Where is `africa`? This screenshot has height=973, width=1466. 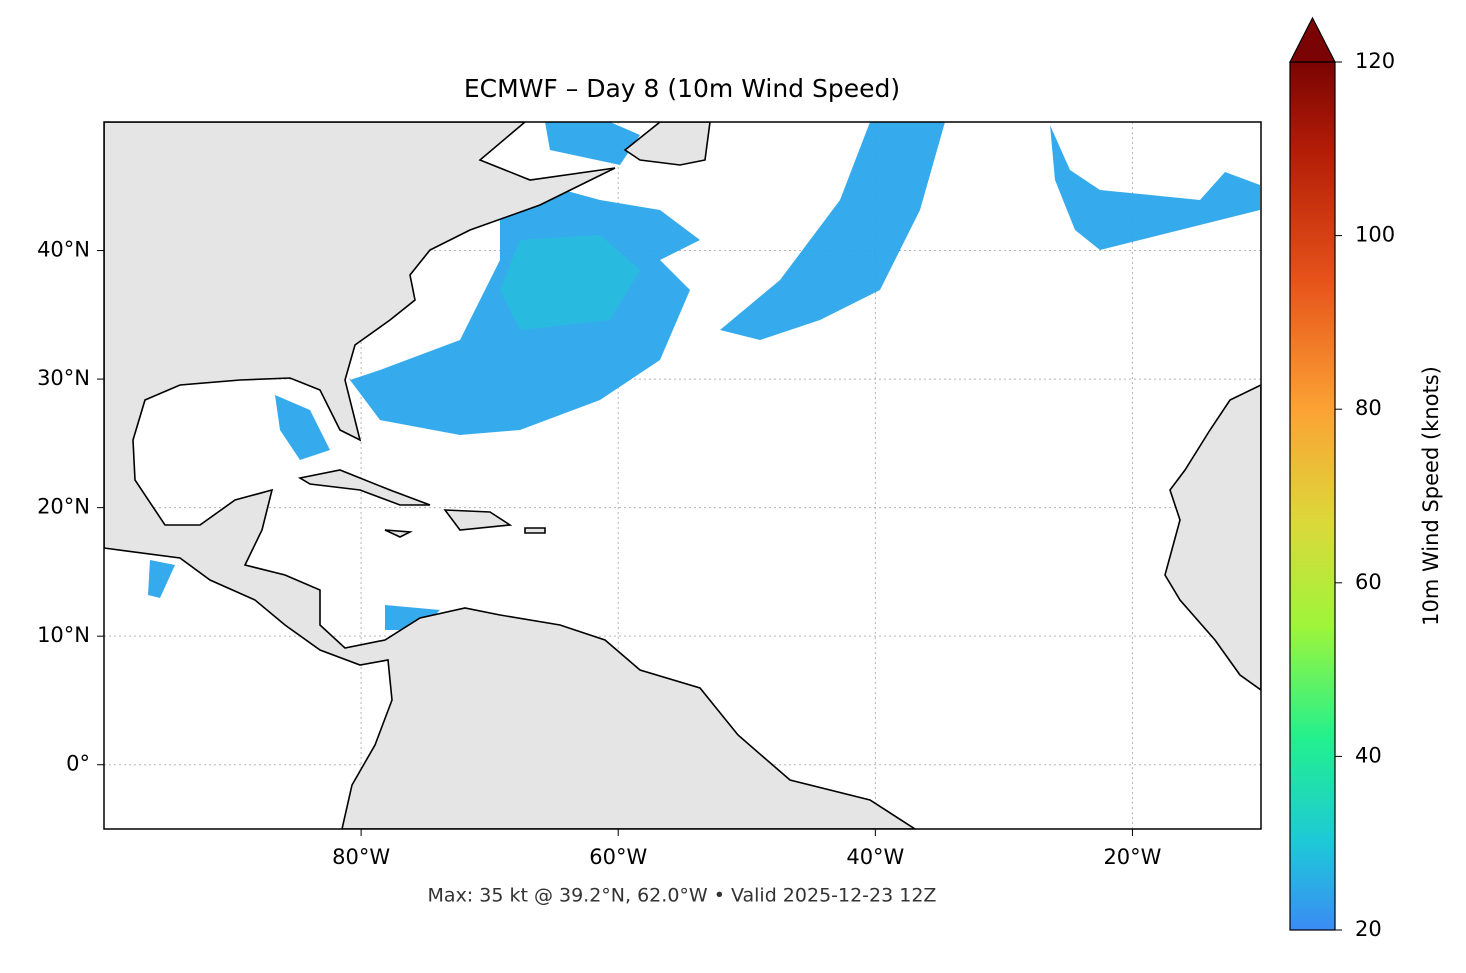
africa is located at coordinates (1212, 537).